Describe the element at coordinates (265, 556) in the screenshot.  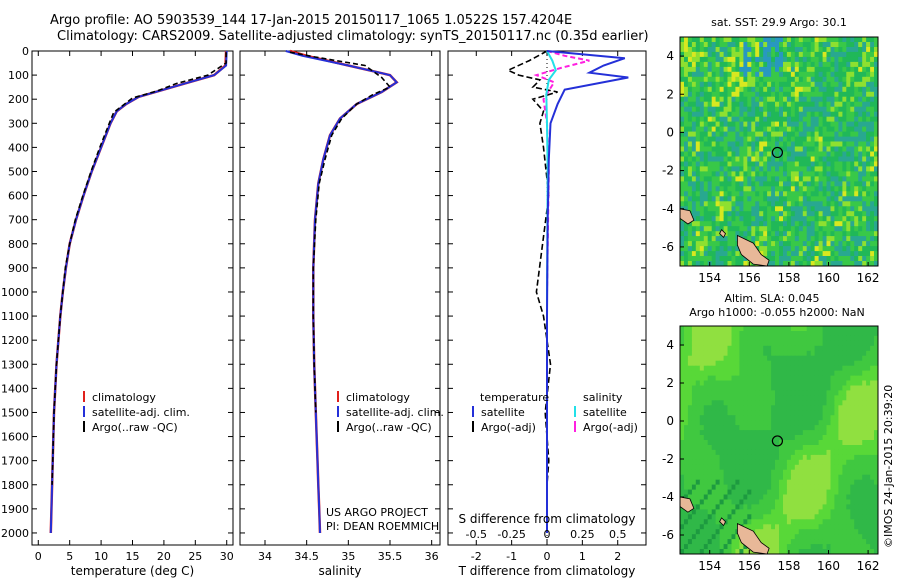
I see `x-tick-label: 34` at that location.